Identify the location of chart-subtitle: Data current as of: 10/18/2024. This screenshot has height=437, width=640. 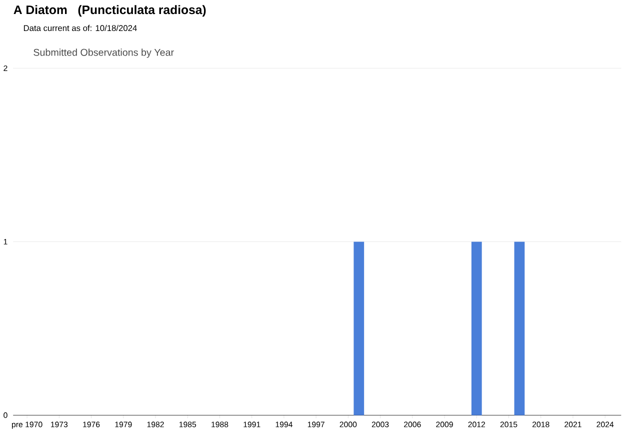
(80, 28).